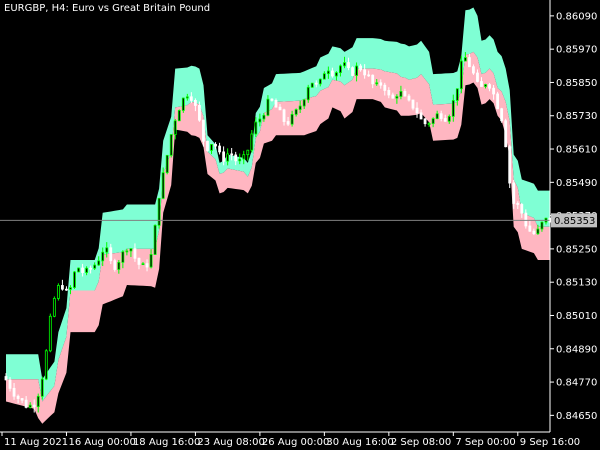  Describe the element at coordinates (576, 316) in the screenshot. I see `price-tick-label: 0.85010` at that location.